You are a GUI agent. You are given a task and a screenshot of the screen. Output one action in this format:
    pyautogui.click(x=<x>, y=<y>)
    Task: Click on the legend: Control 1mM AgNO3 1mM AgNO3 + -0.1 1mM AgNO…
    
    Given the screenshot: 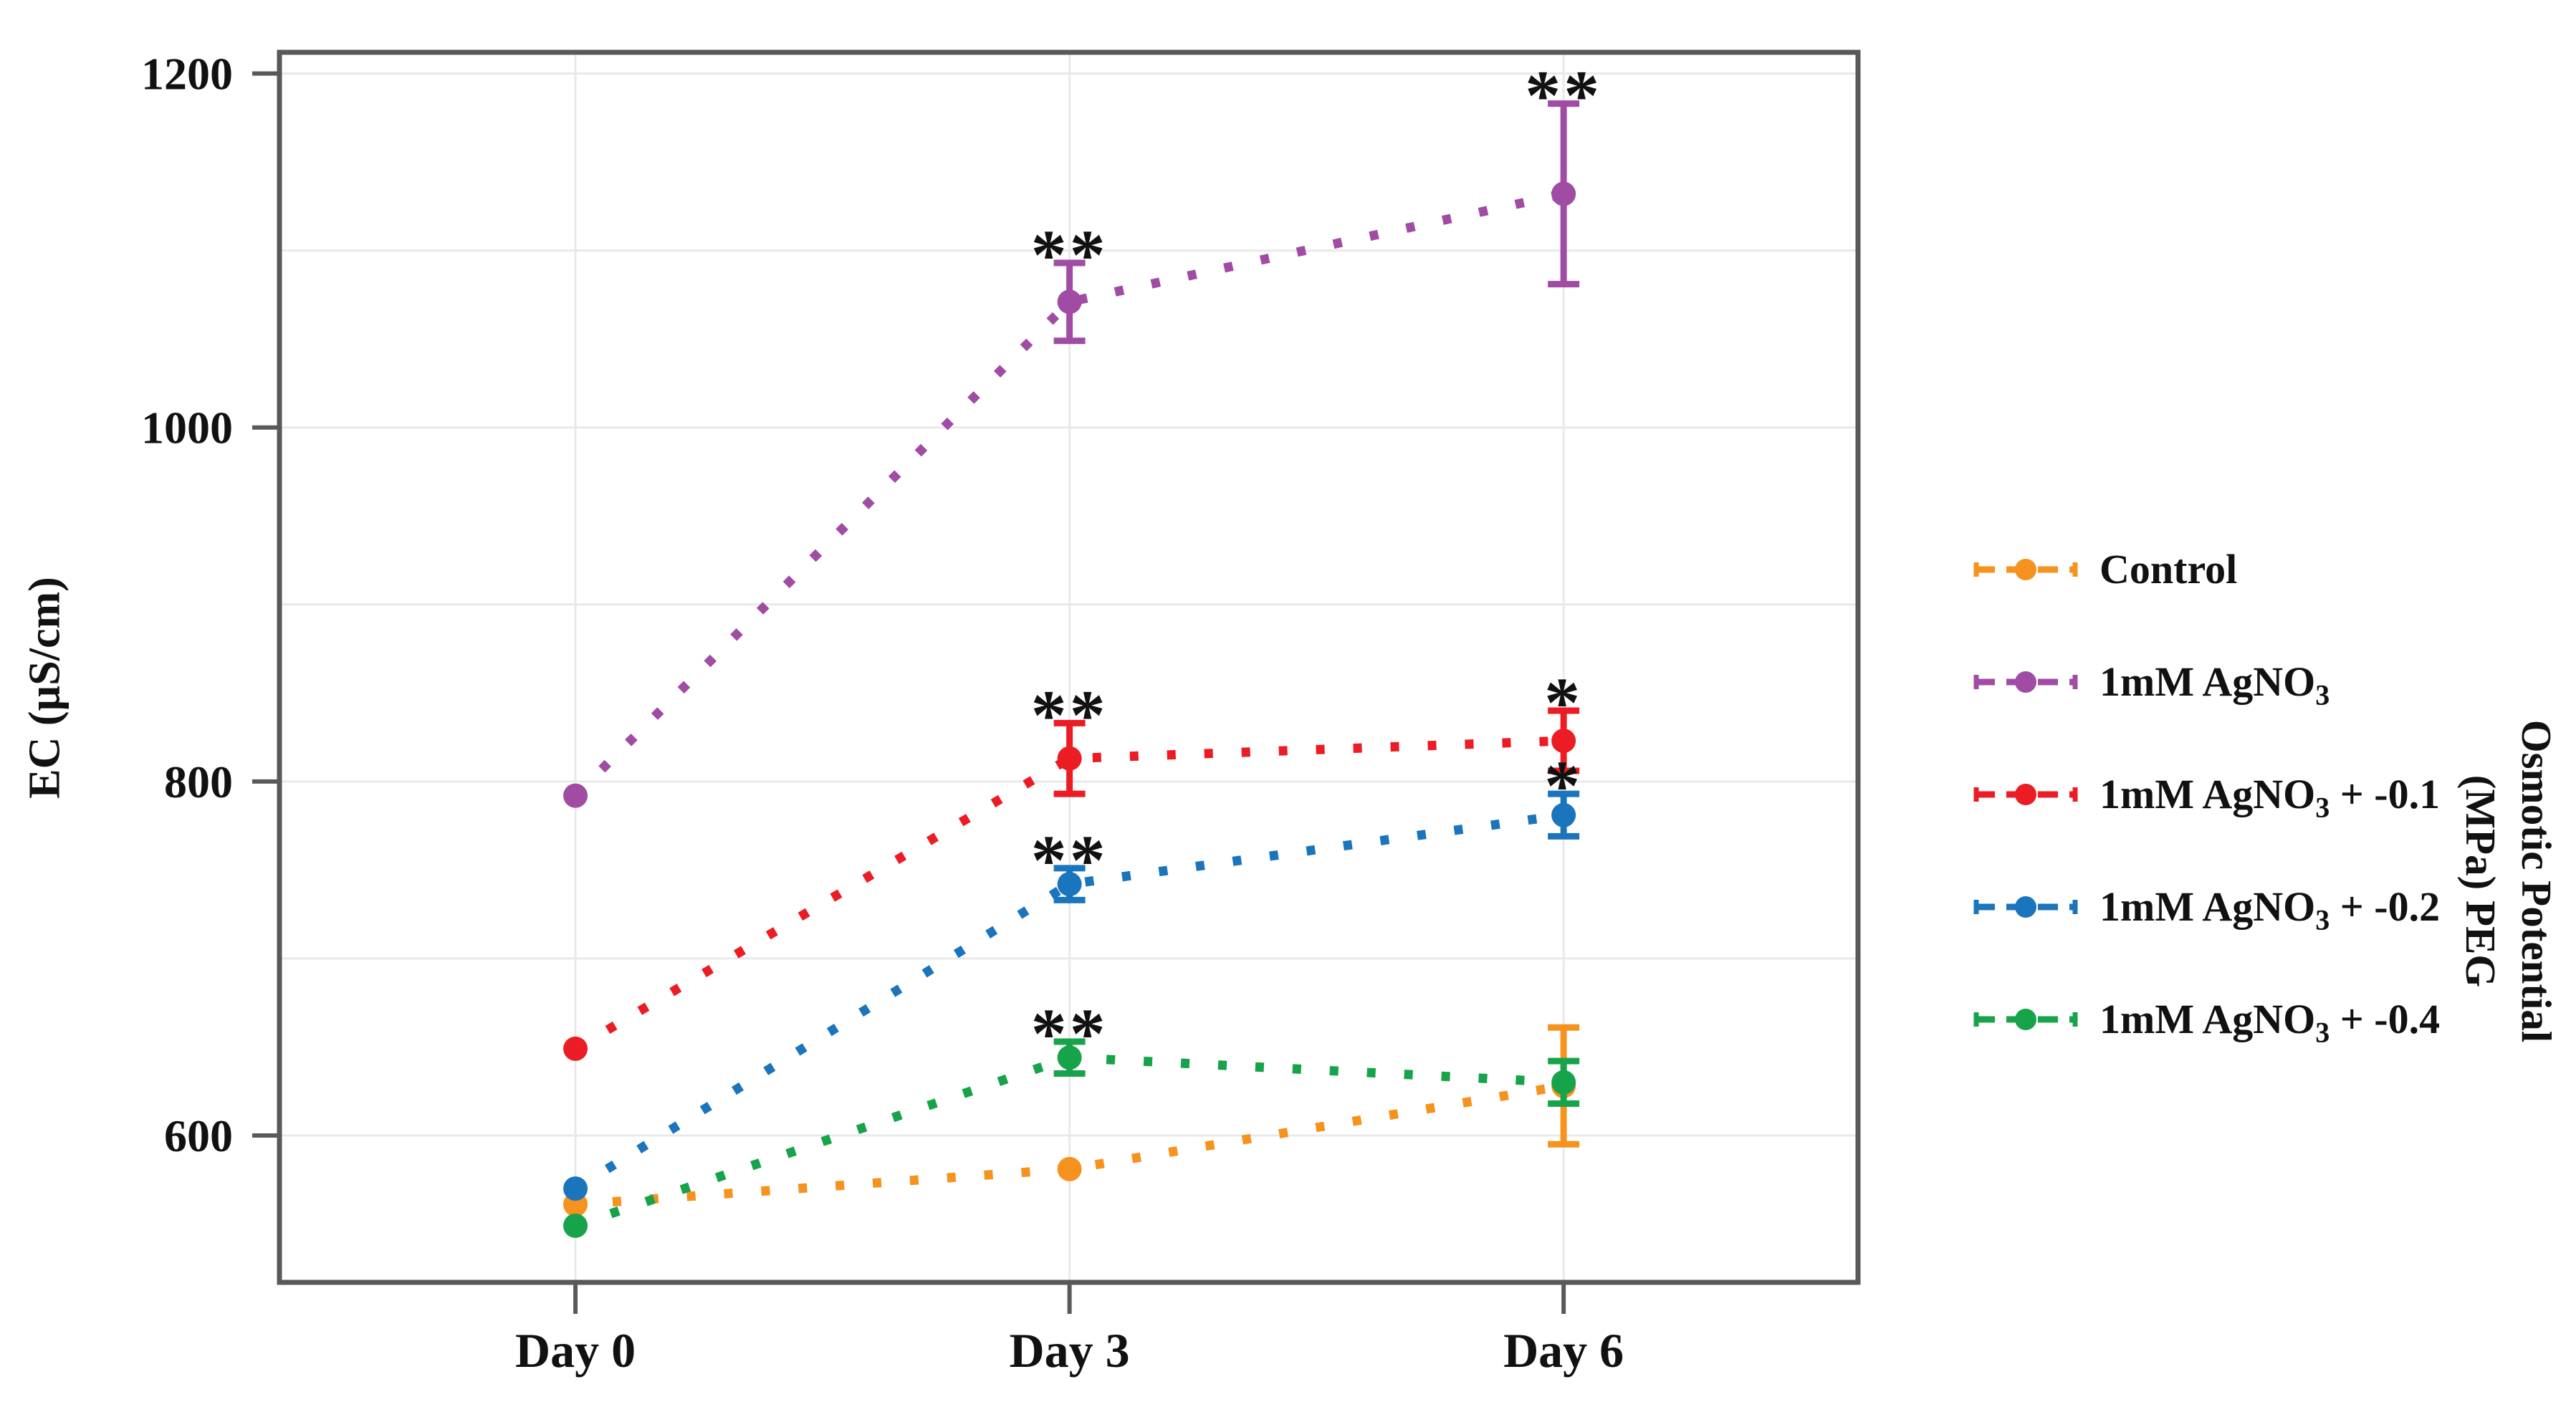 What is the action you would take?
    pyautogui.click(x=2206, y=794)
    